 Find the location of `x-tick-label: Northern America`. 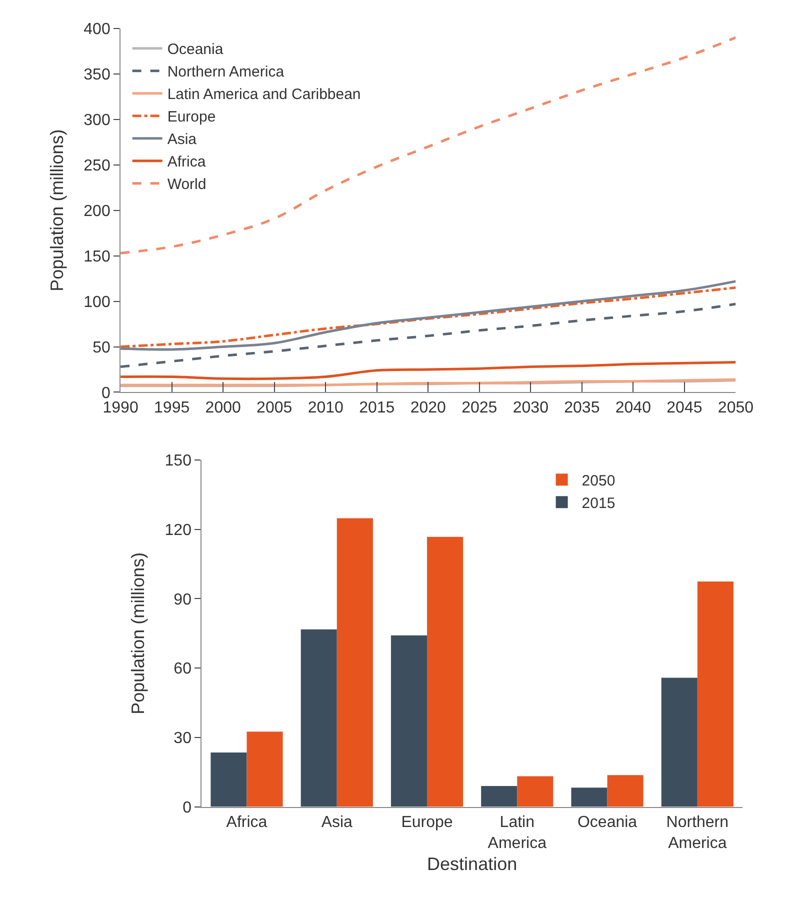

x-tick-label: Northern America is located at coordinates (697, 833).